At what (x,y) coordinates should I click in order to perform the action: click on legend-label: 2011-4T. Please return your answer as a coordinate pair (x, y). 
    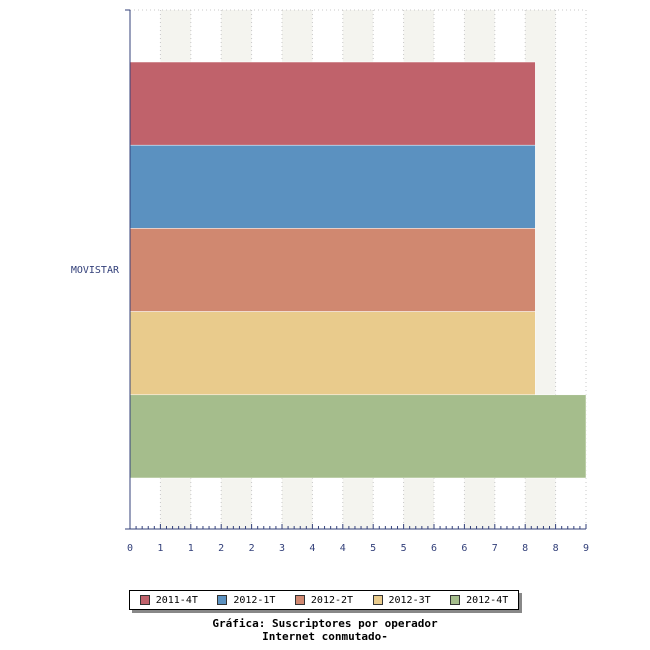
    Looking at the image, I should click on (176, 600).